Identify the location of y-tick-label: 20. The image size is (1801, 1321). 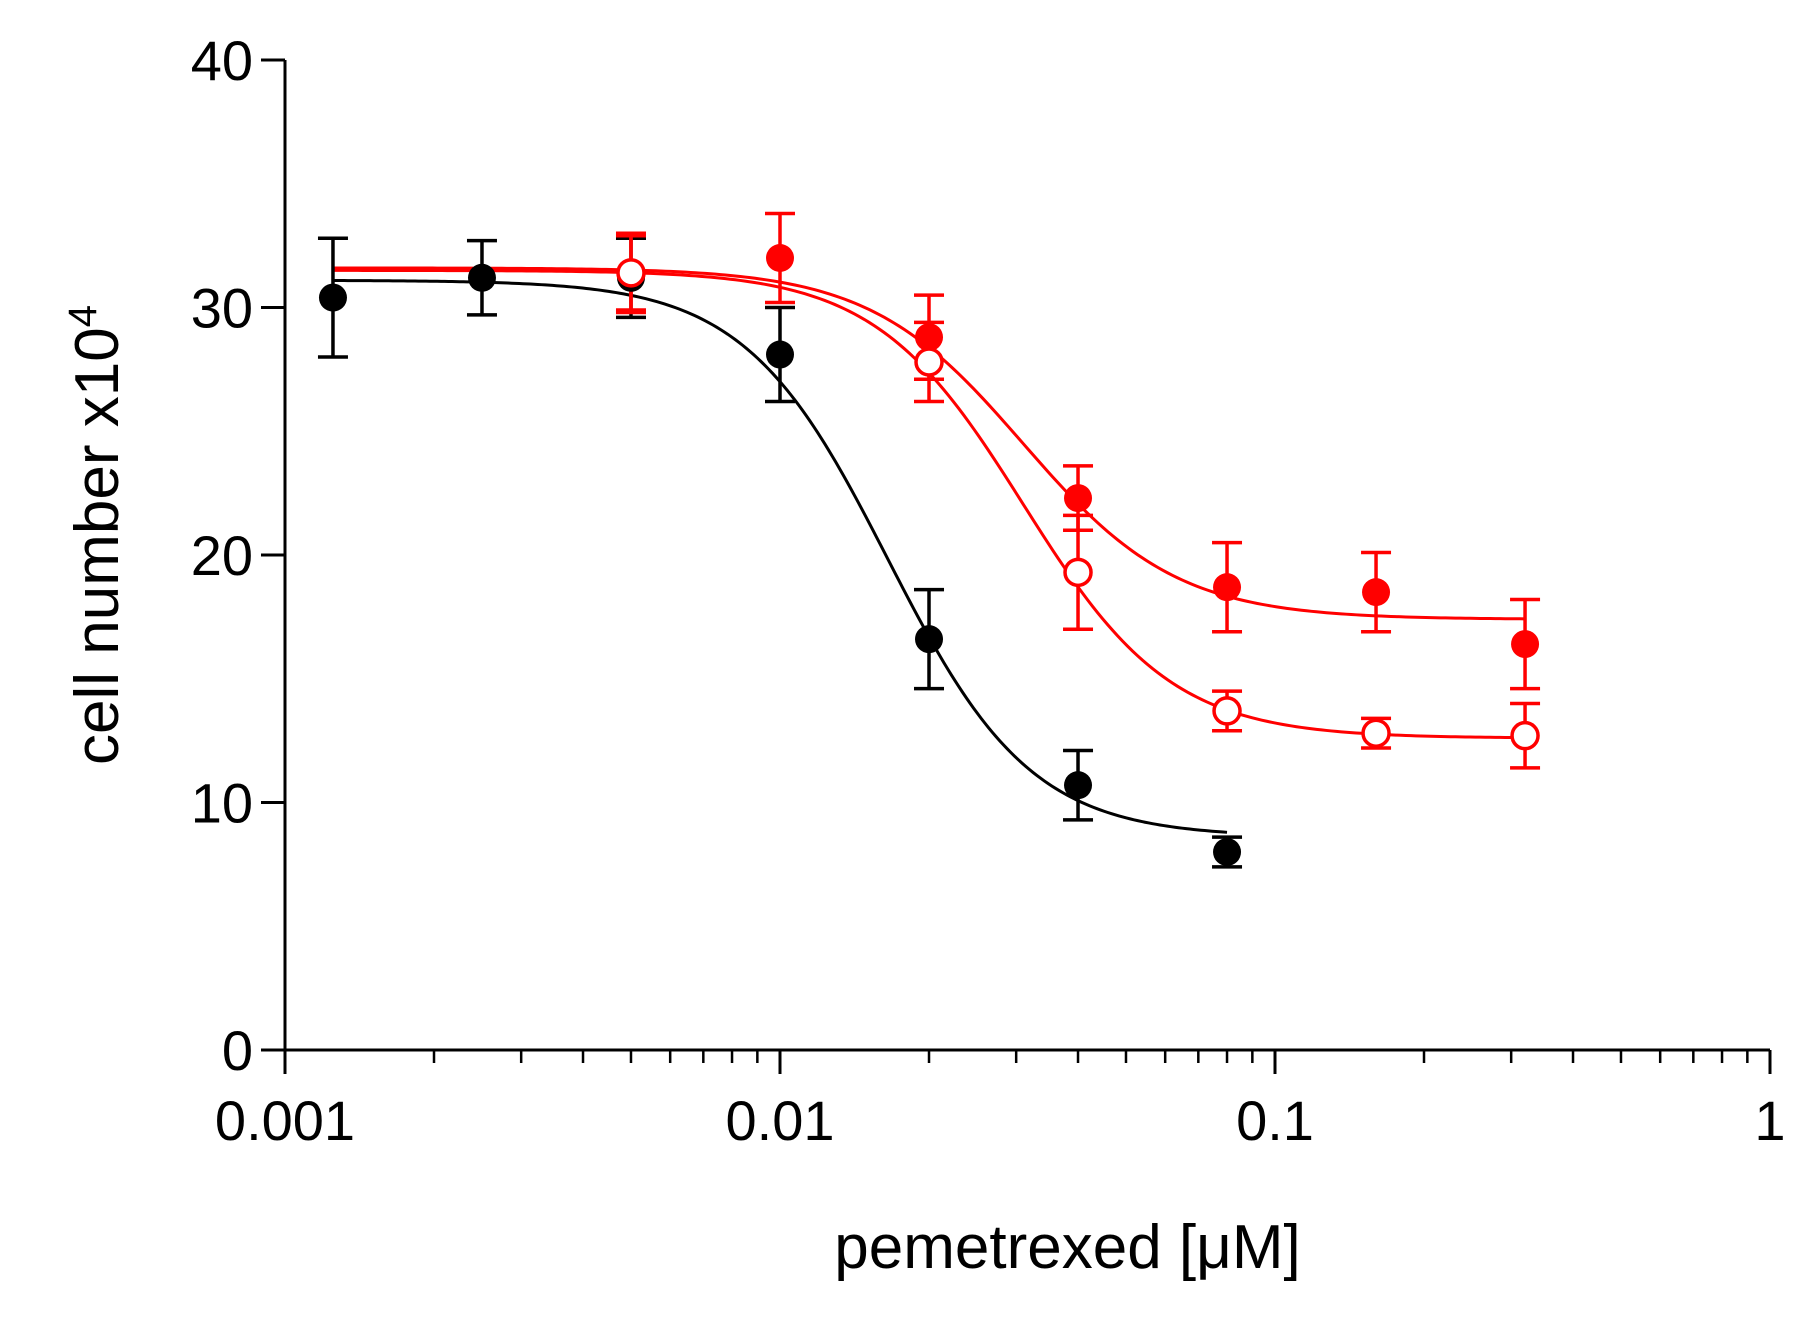
(222, 555).